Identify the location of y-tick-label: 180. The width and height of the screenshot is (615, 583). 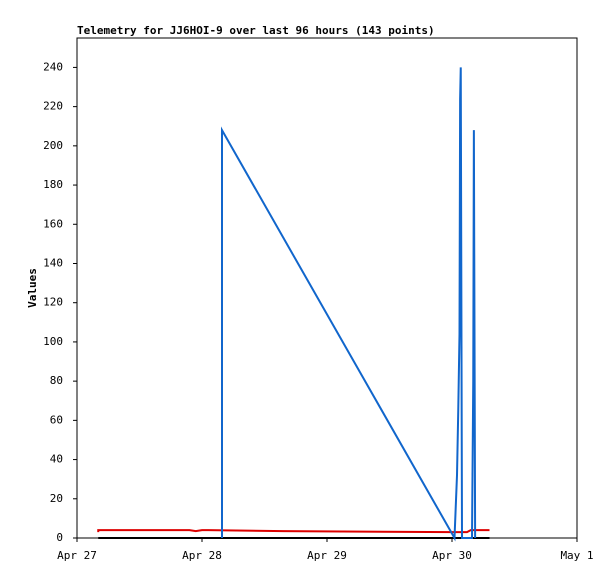
(53, 184).